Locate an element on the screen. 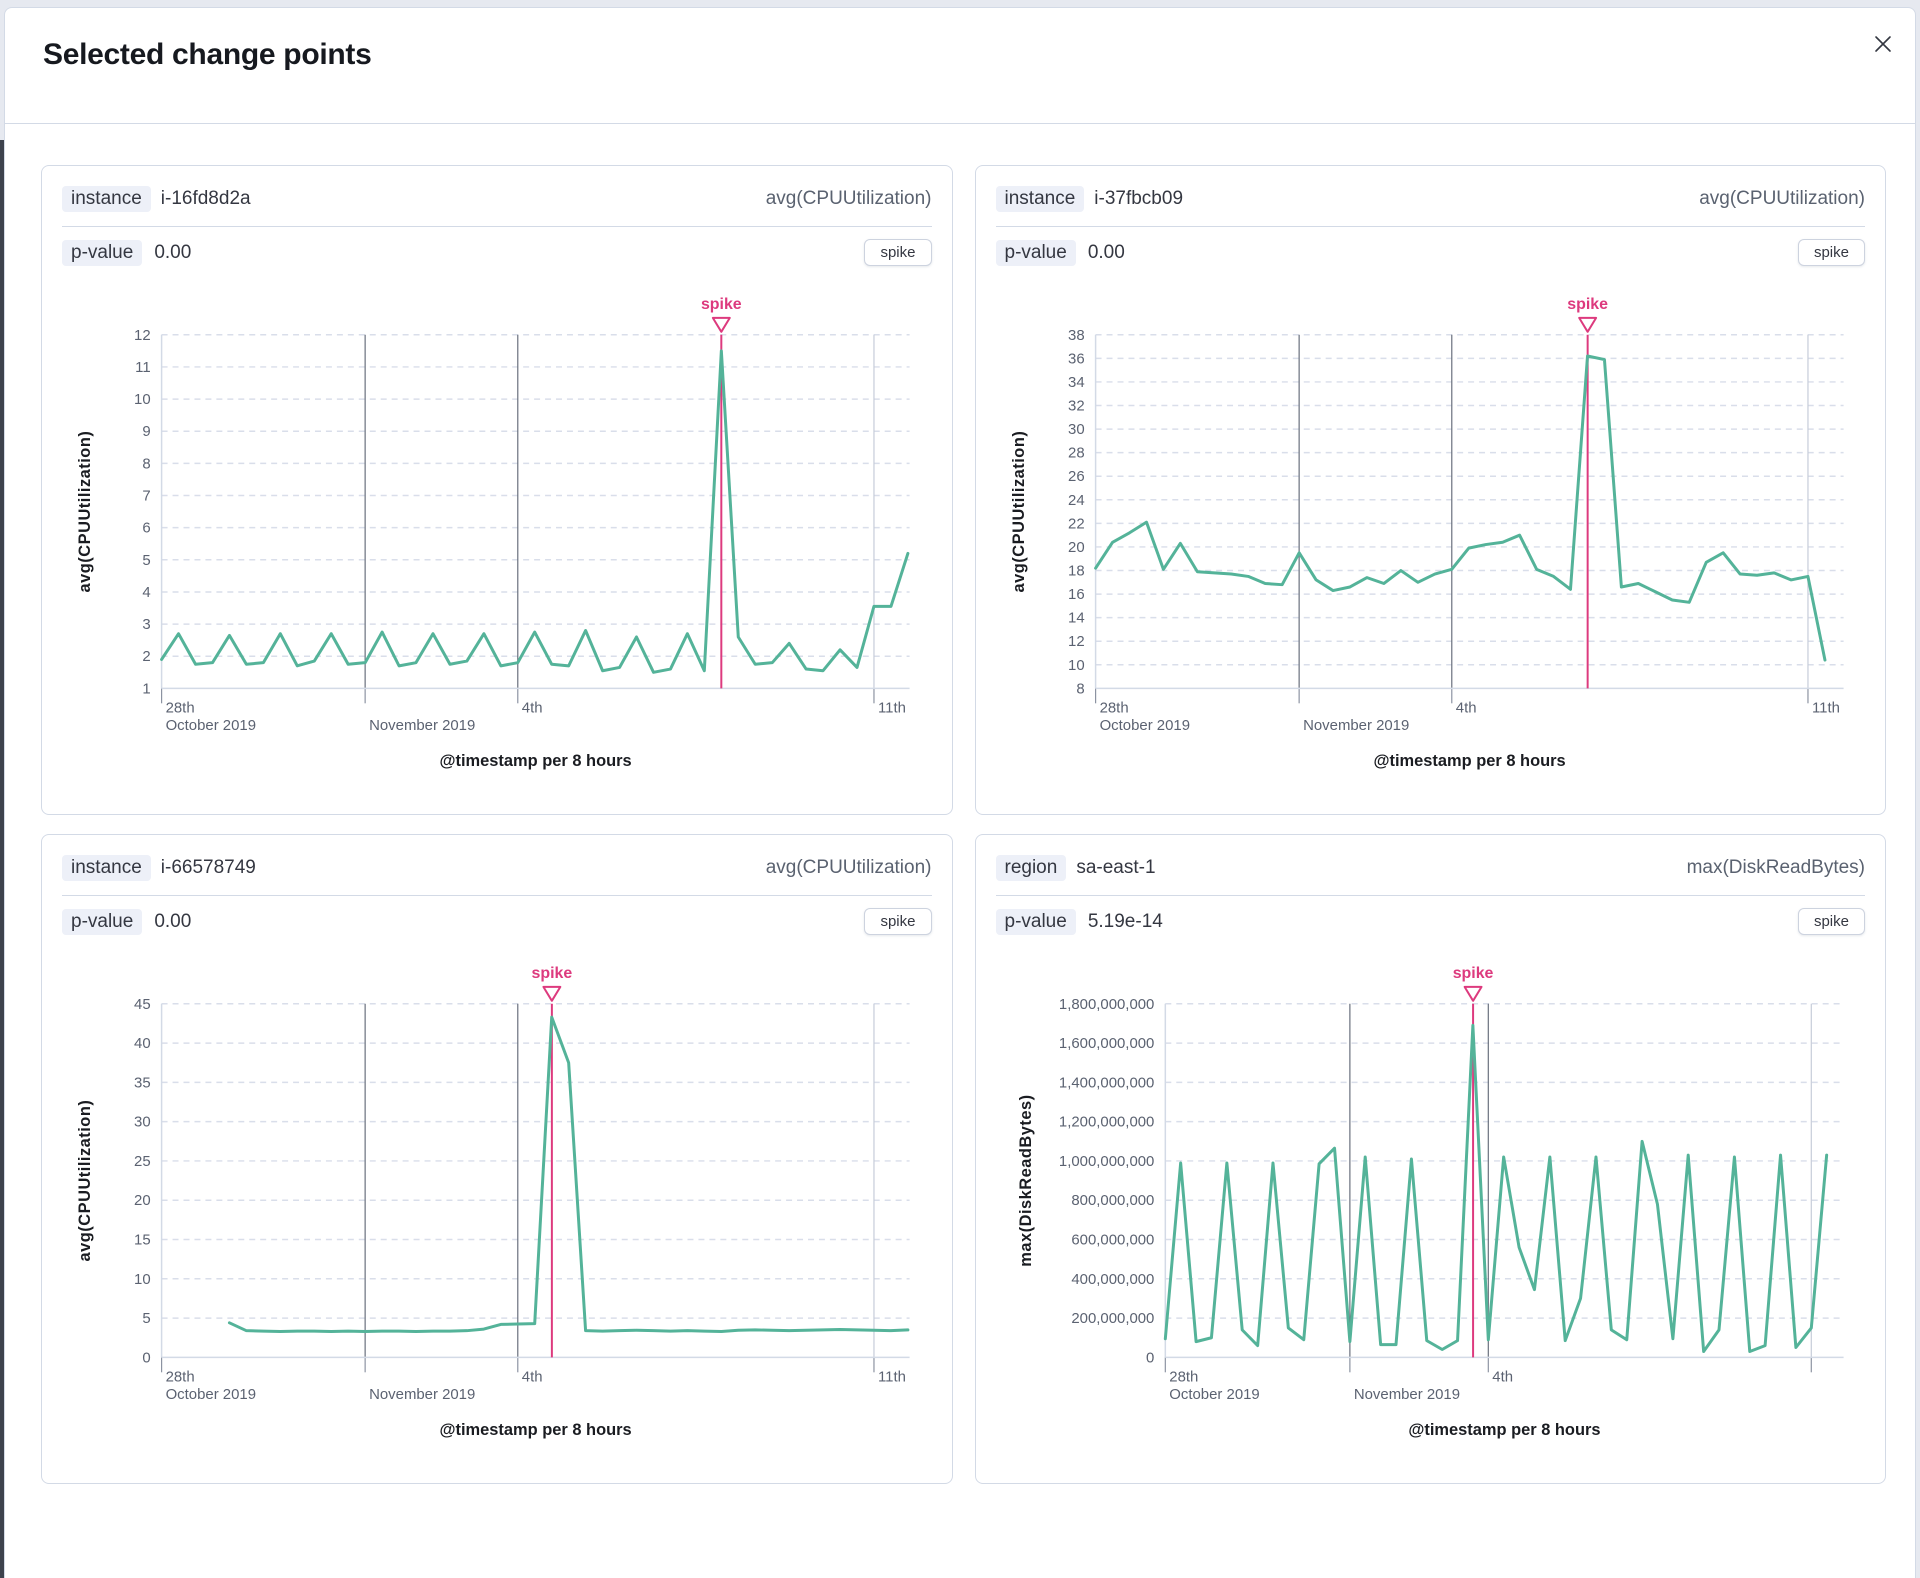 Image resolution: width=1920 pixels, height=1578 pixels. y-tick-label: 25 is located at coordinates (142, 1161).